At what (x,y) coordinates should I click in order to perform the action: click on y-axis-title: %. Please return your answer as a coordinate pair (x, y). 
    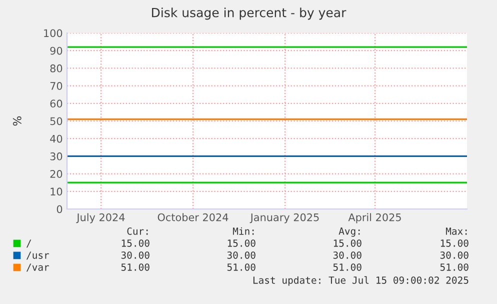
    Looking at the image, I should click on (17, 121).